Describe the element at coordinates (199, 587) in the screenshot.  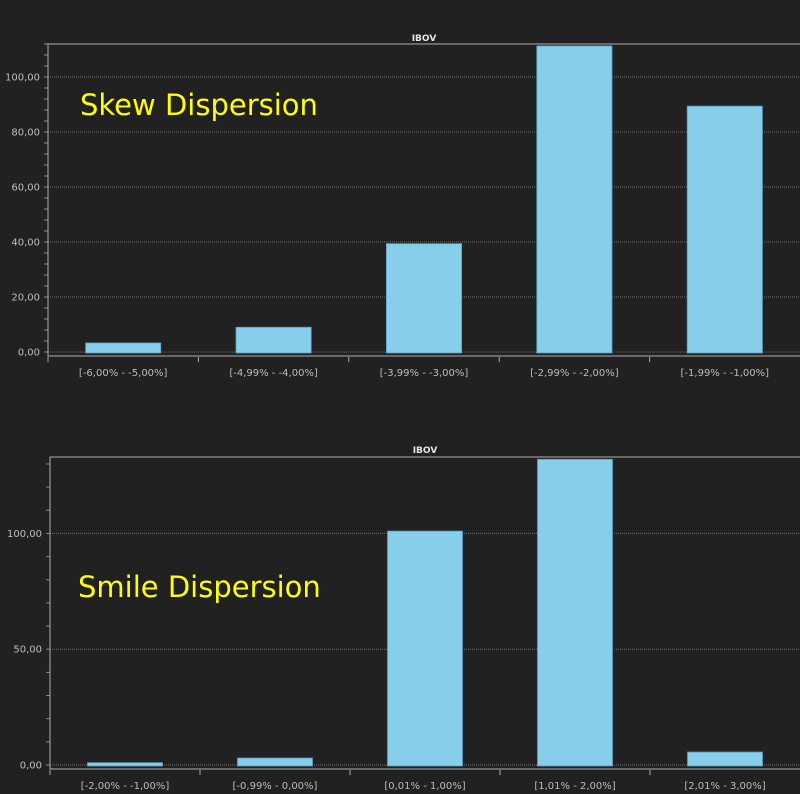
I see `smile-annotation: Smile Dispersion` at that location.